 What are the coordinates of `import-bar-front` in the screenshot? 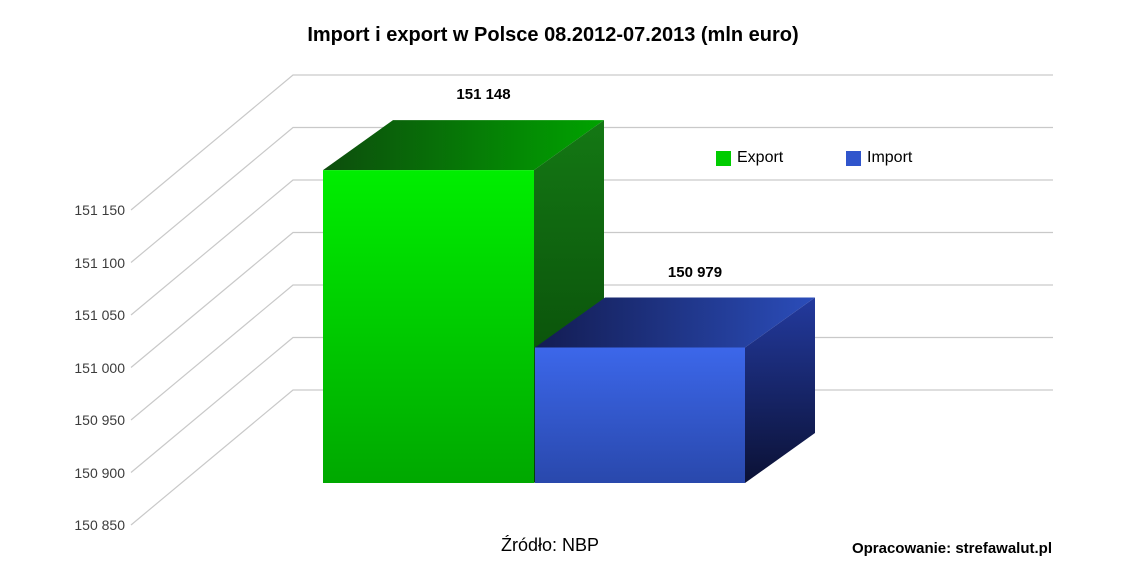 It's located at (640, 415).